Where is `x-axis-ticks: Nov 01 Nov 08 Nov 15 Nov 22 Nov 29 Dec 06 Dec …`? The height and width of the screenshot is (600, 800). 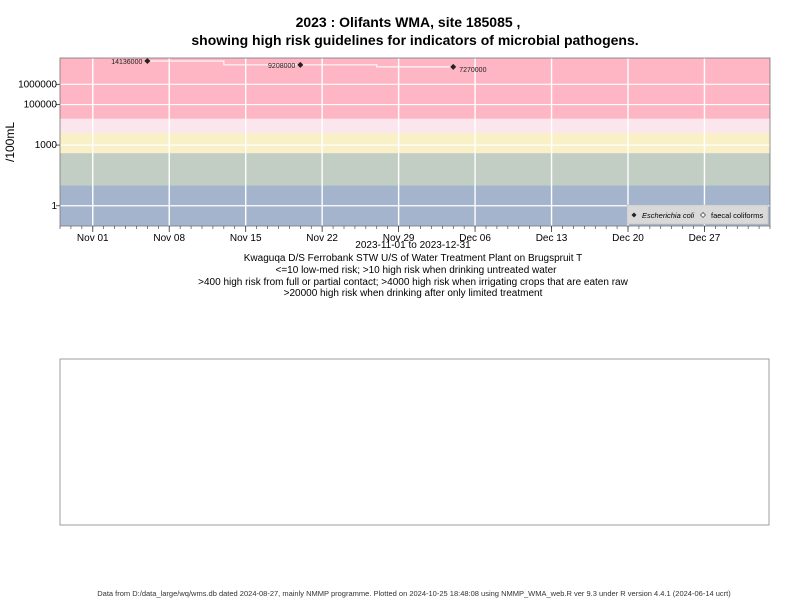 x-axis-ticks: Nov 01 Nov 08 Nov 15 Nov 22 Nov 29 Dec 06 Dec … is located at coordinates (415, 235).